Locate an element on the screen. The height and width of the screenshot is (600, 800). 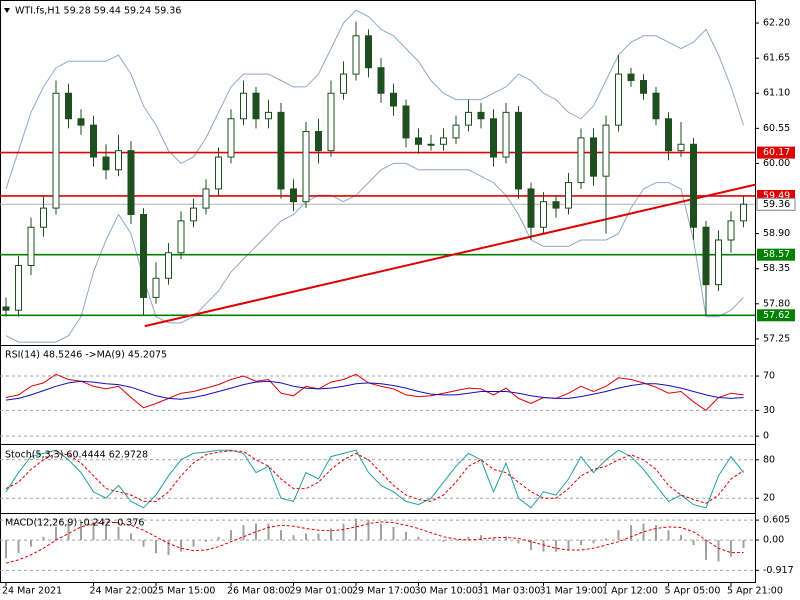
y-tick-label: 0.00 is located at coordinates (773, 540).